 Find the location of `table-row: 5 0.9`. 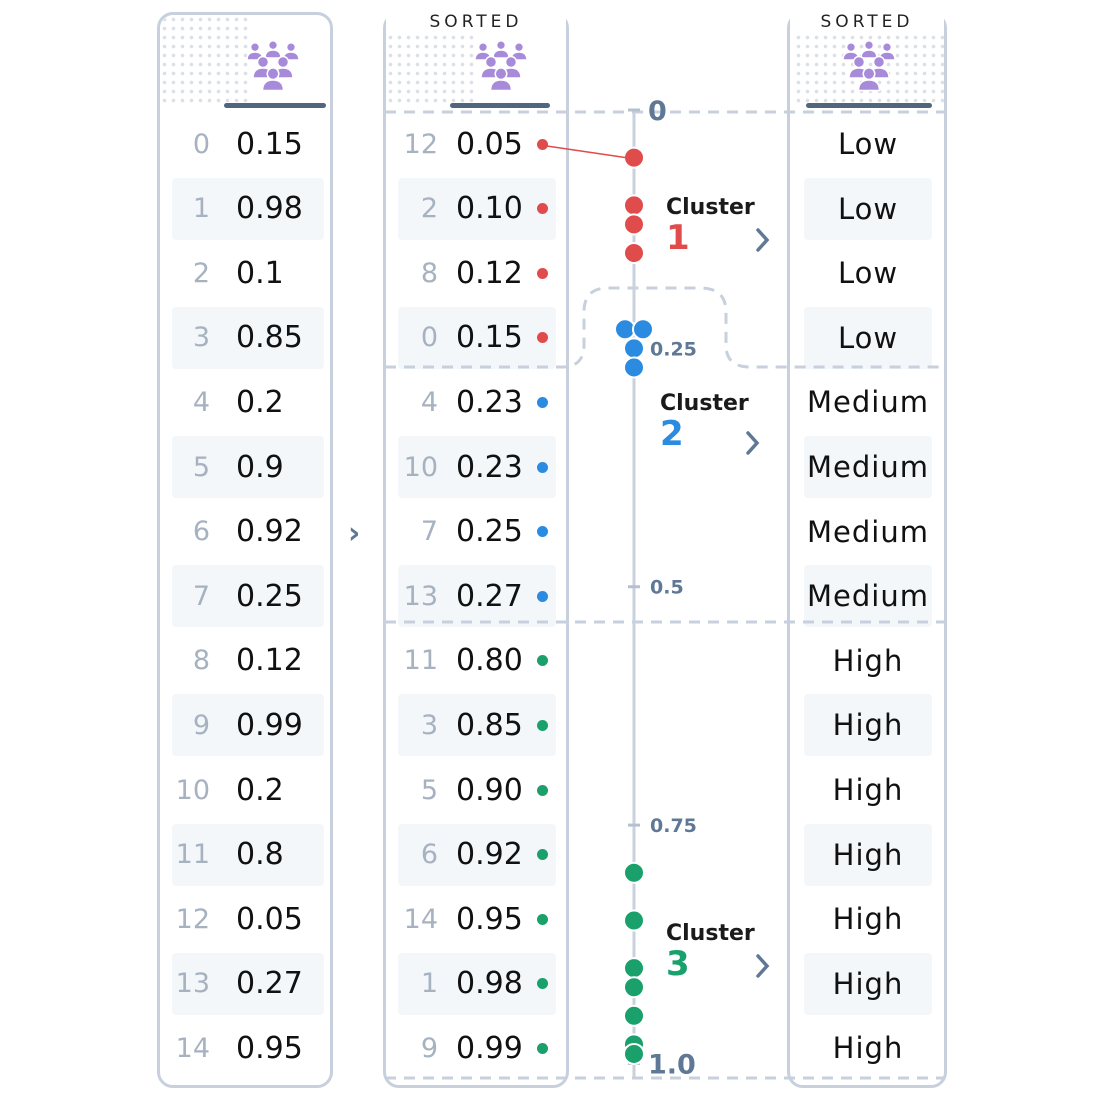

table-row: 5 0.9 is located at coordinates (248, 467).